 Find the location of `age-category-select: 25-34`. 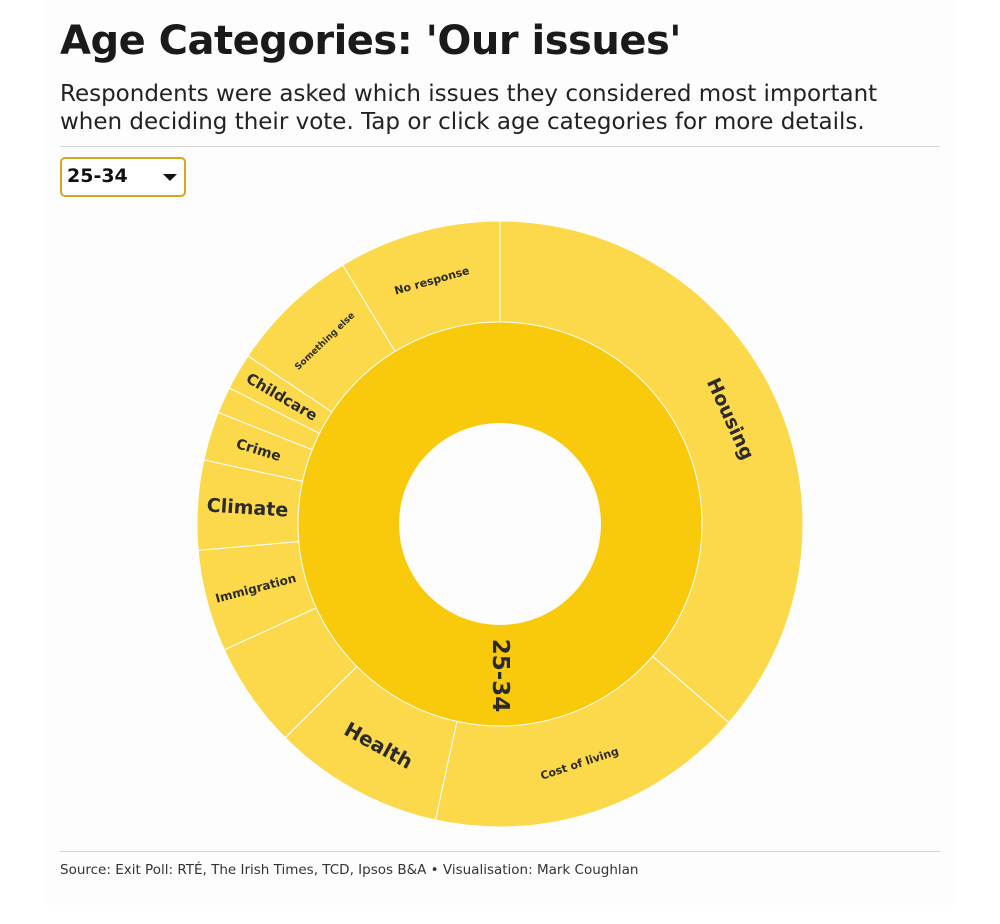

age-category-select: 25-34 is located at coordinates (123, 177).